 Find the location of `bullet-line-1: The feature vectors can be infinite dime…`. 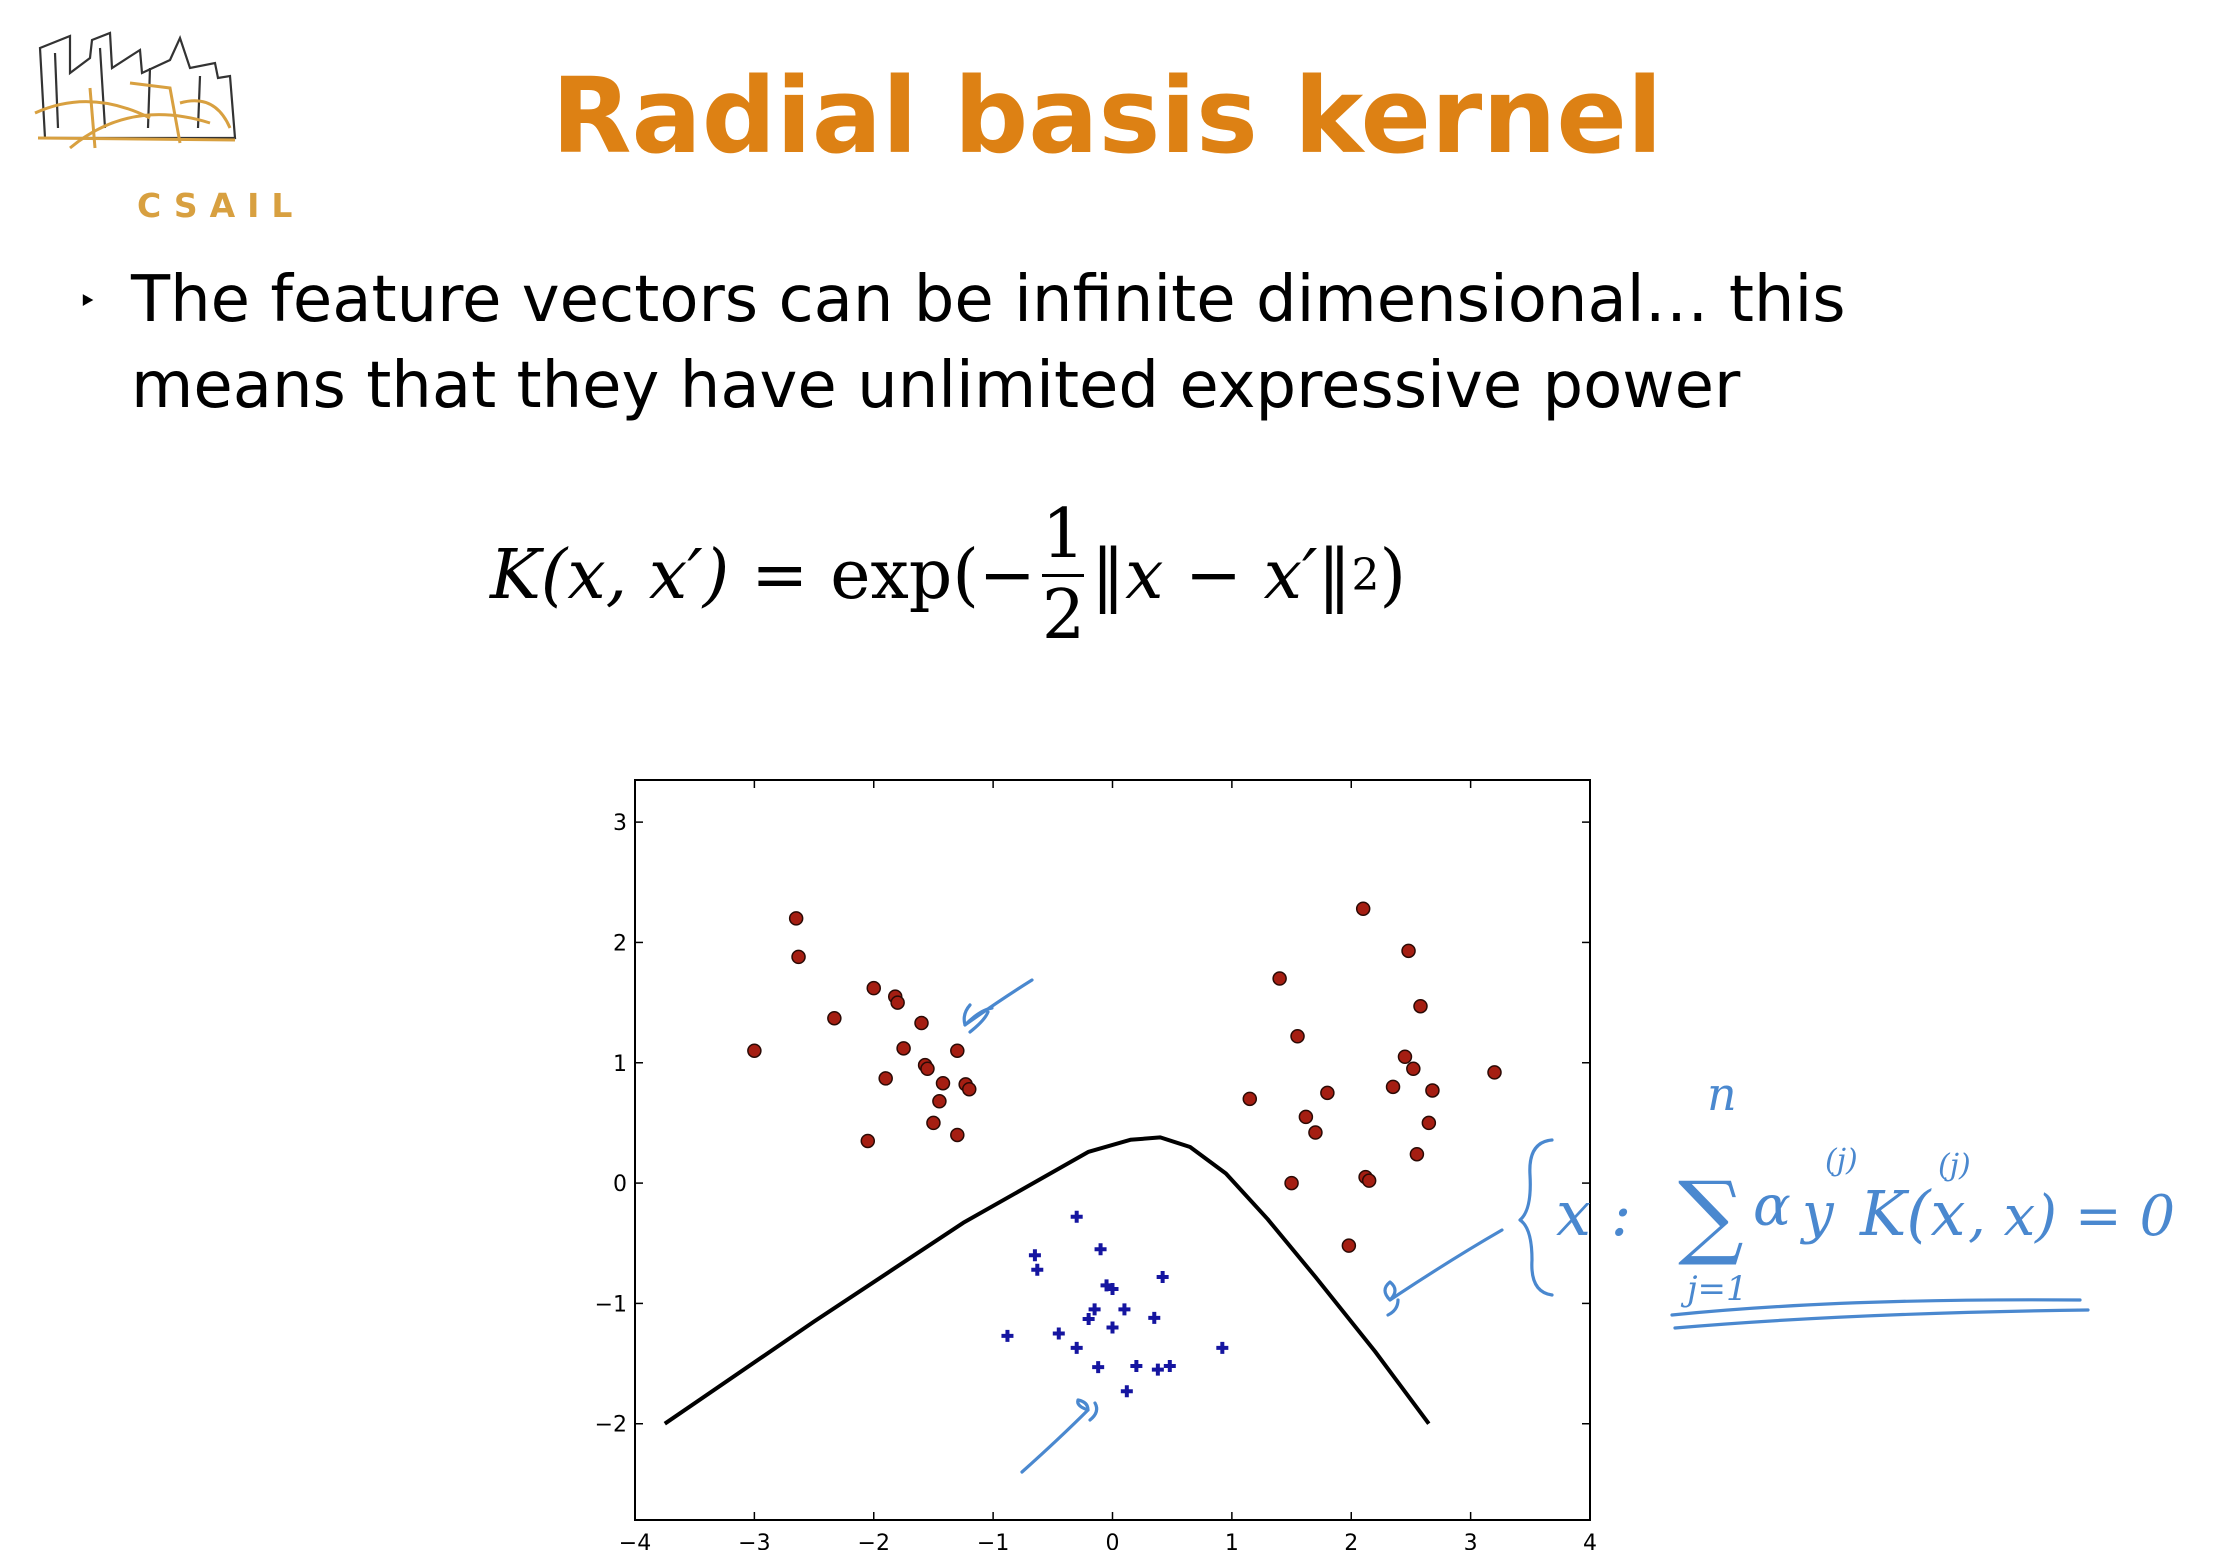

bullet-line-1: The feature vectors can be infinite dime… is located at coordinates (988, 300).